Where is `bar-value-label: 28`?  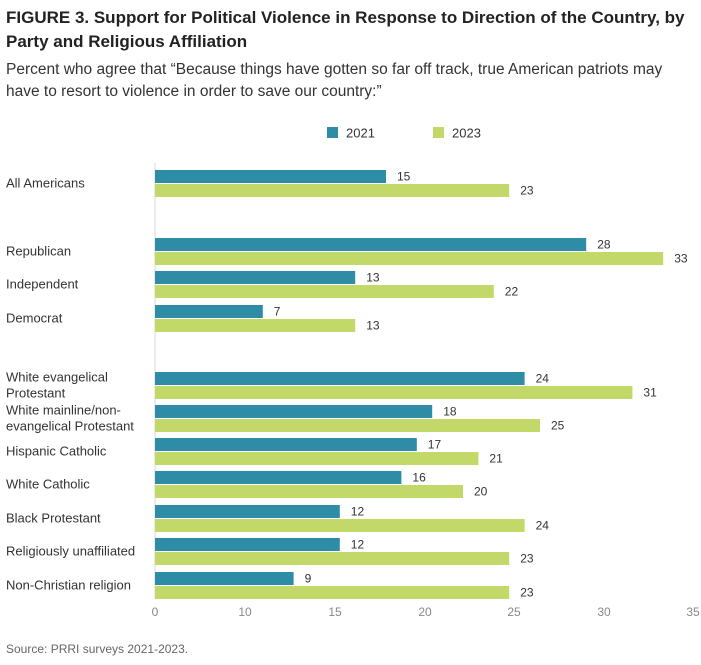 bar-value-label: 28 is located at coordinates (604, 245).